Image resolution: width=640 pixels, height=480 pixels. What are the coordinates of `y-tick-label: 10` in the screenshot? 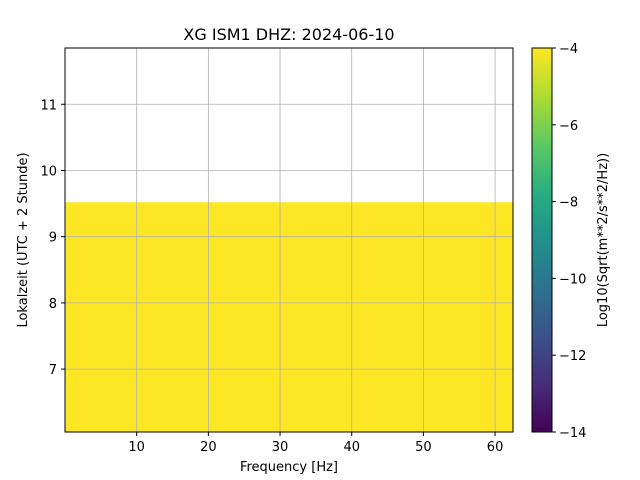 It's located at (48, 171).